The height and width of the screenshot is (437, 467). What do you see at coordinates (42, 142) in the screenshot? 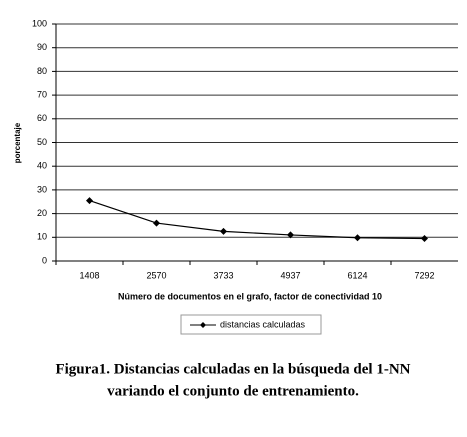
I see `y-tick-label: 50` at bounding box center [42, 142].